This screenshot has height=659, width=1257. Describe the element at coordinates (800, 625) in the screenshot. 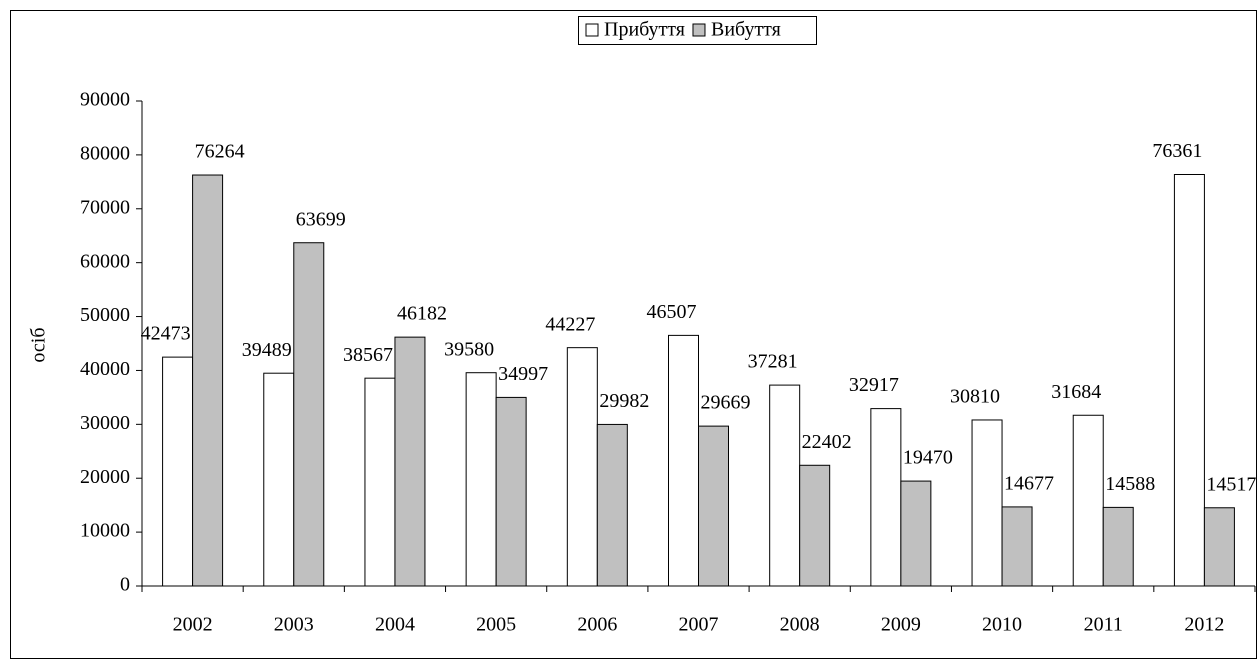

I see `x-tick-label: 2008` at that location.